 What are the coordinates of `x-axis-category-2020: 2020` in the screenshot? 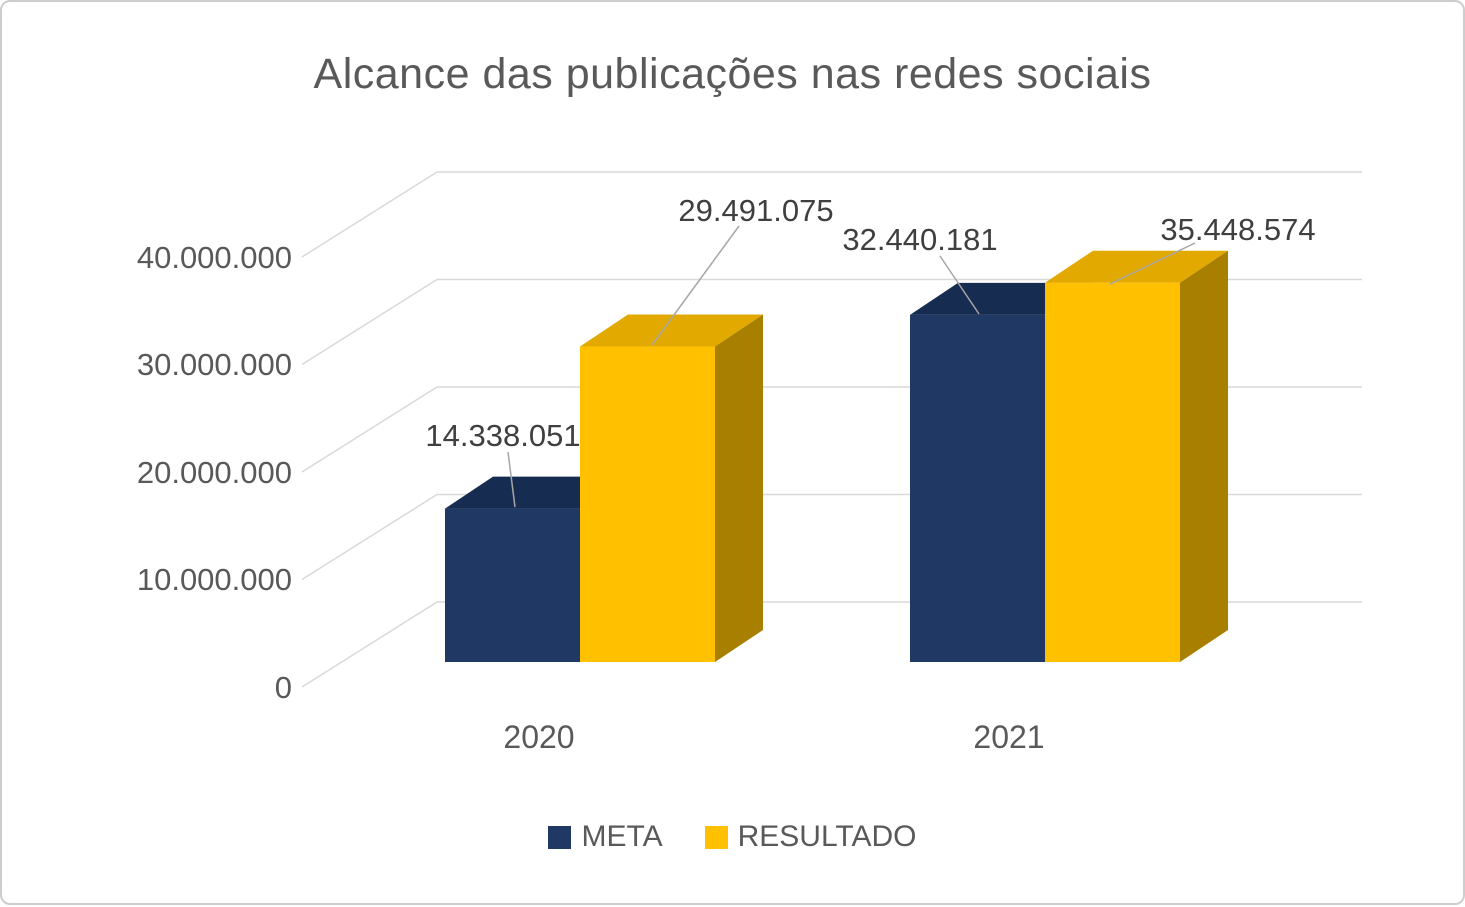 It's located at (539, 737).